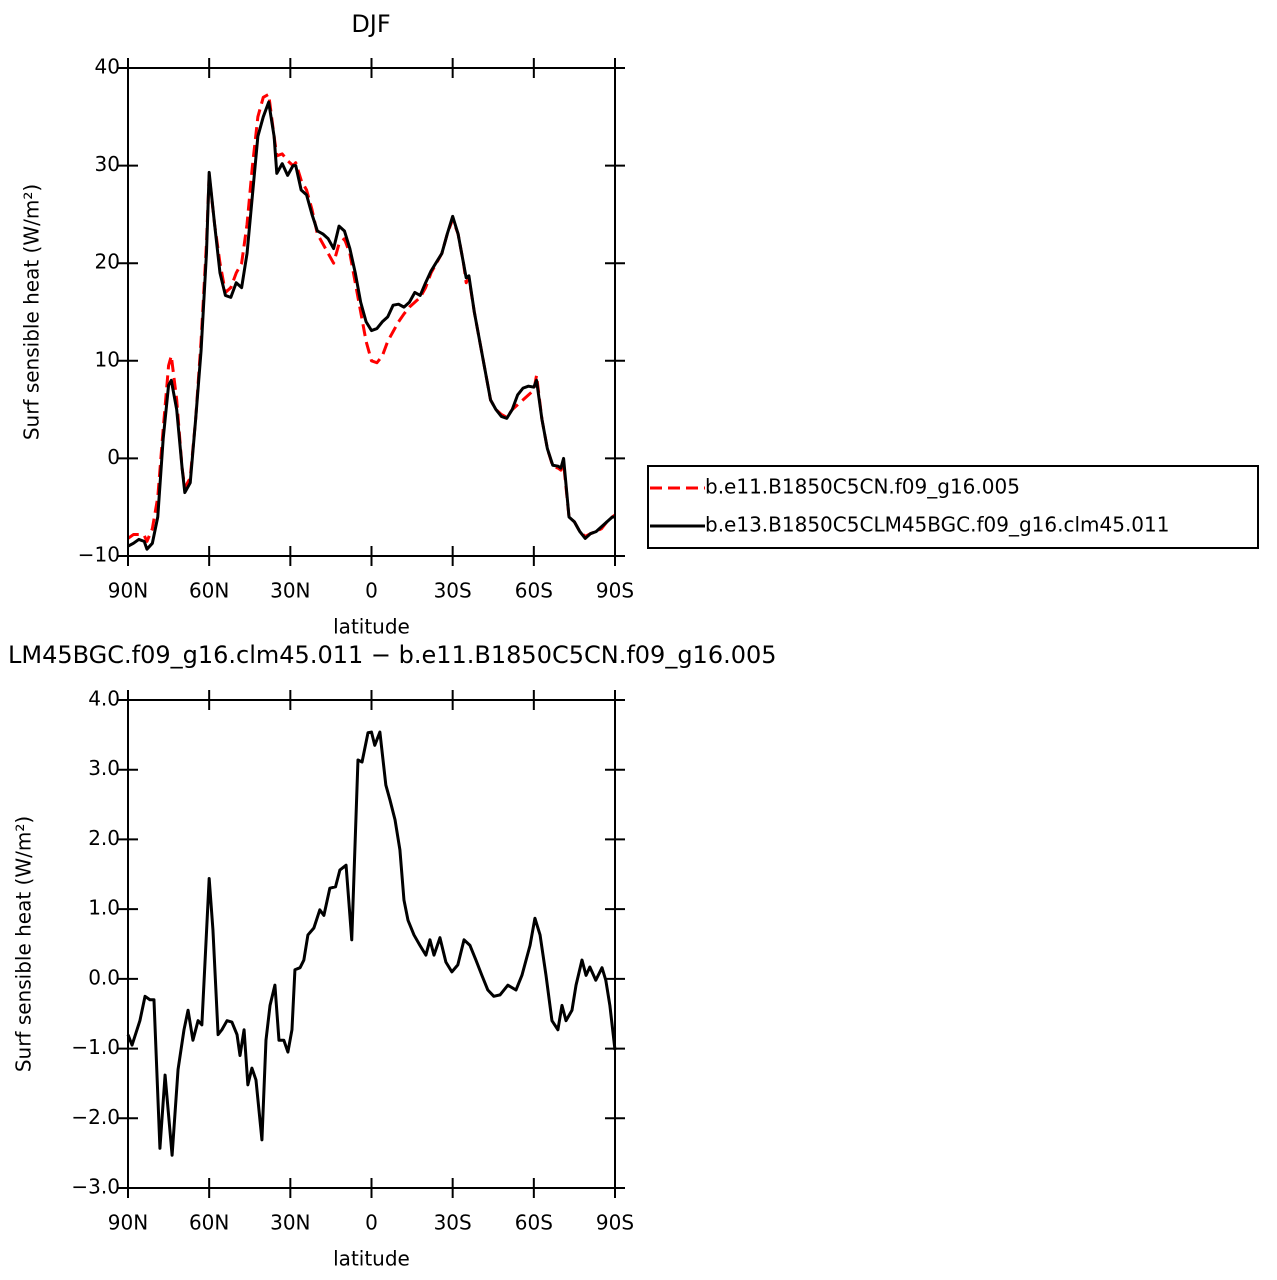 Image resolution: width=1277 pixels, height=1280 pixels. Describe the element at coordinates (937, 525) in the screenshot. I see `legend-label: b.e13.B1850C5CLM45BGC.f09_g16.clm45.011` at that location.